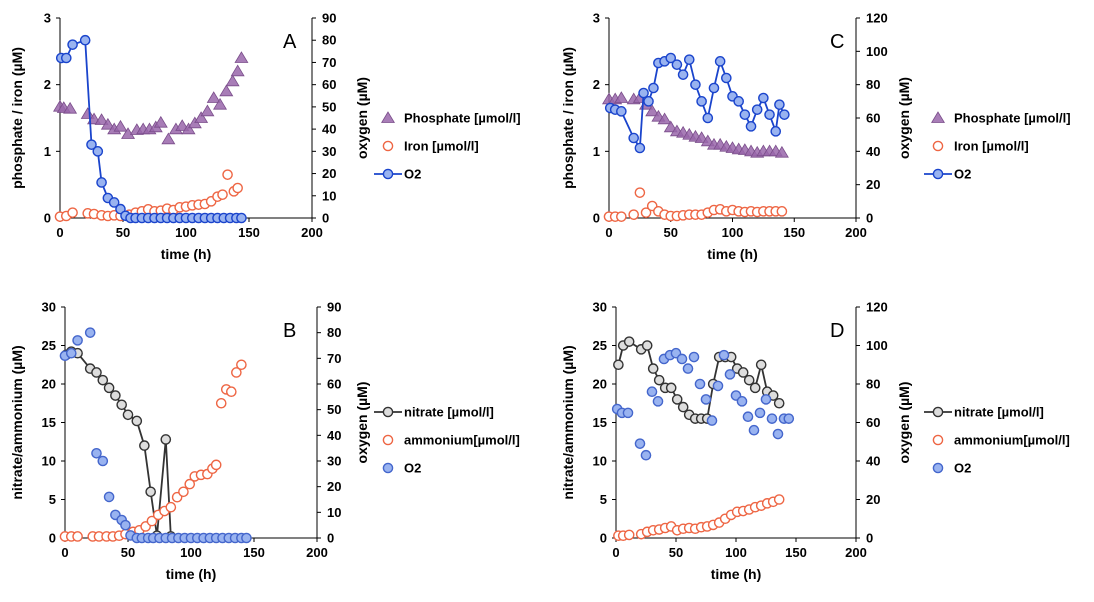 Image resolution: width=1094 pixels, height=602 pixels. I want to click on legend-item: ammonium[µmol/l], so click(1001, 440).